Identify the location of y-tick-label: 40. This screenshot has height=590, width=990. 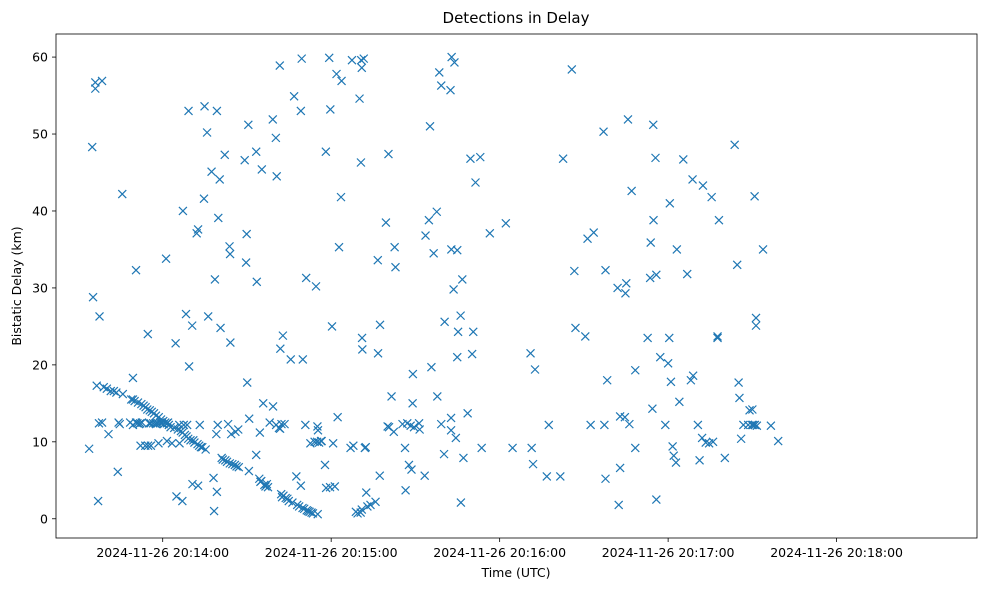
(40, 210).